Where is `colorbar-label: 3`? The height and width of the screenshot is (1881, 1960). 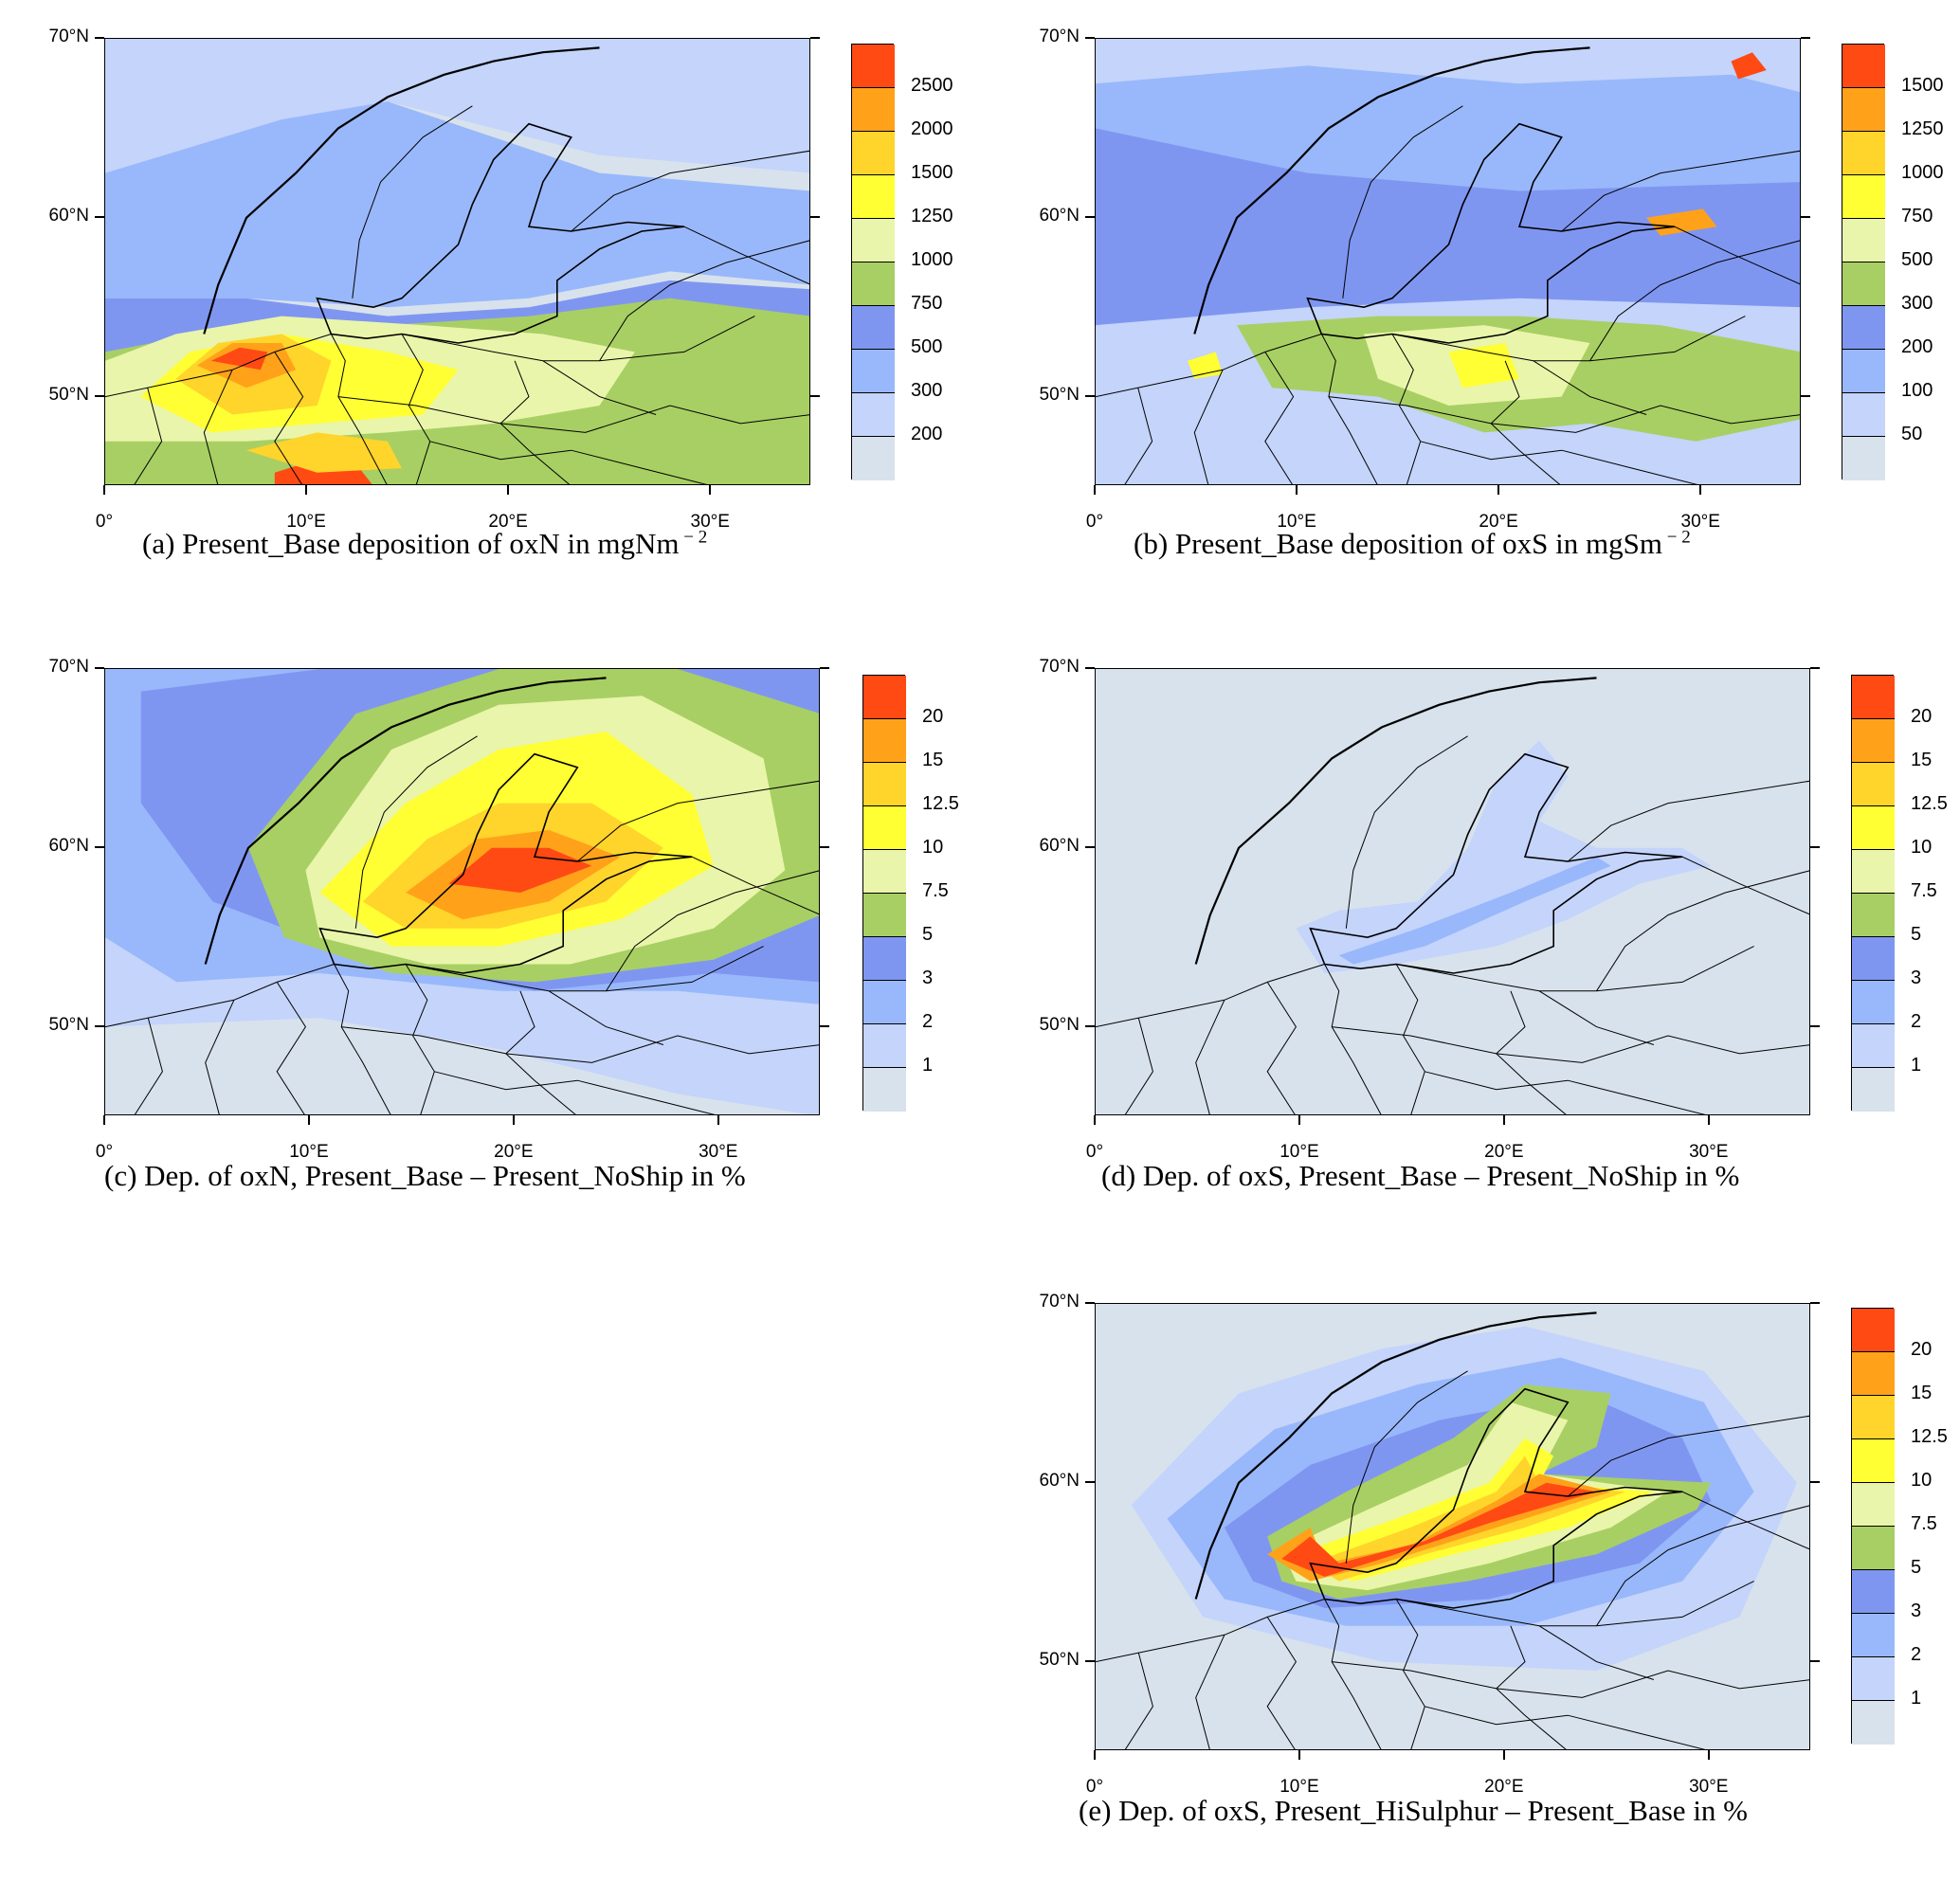 colorbar-label: 3 is located at coordinates (928, 978).